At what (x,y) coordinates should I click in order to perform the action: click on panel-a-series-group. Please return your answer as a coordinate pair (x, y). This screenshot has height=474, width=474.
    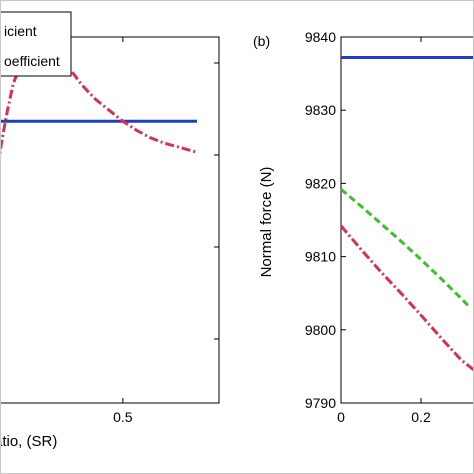
    Looking at the image, I should click on (99, 99).